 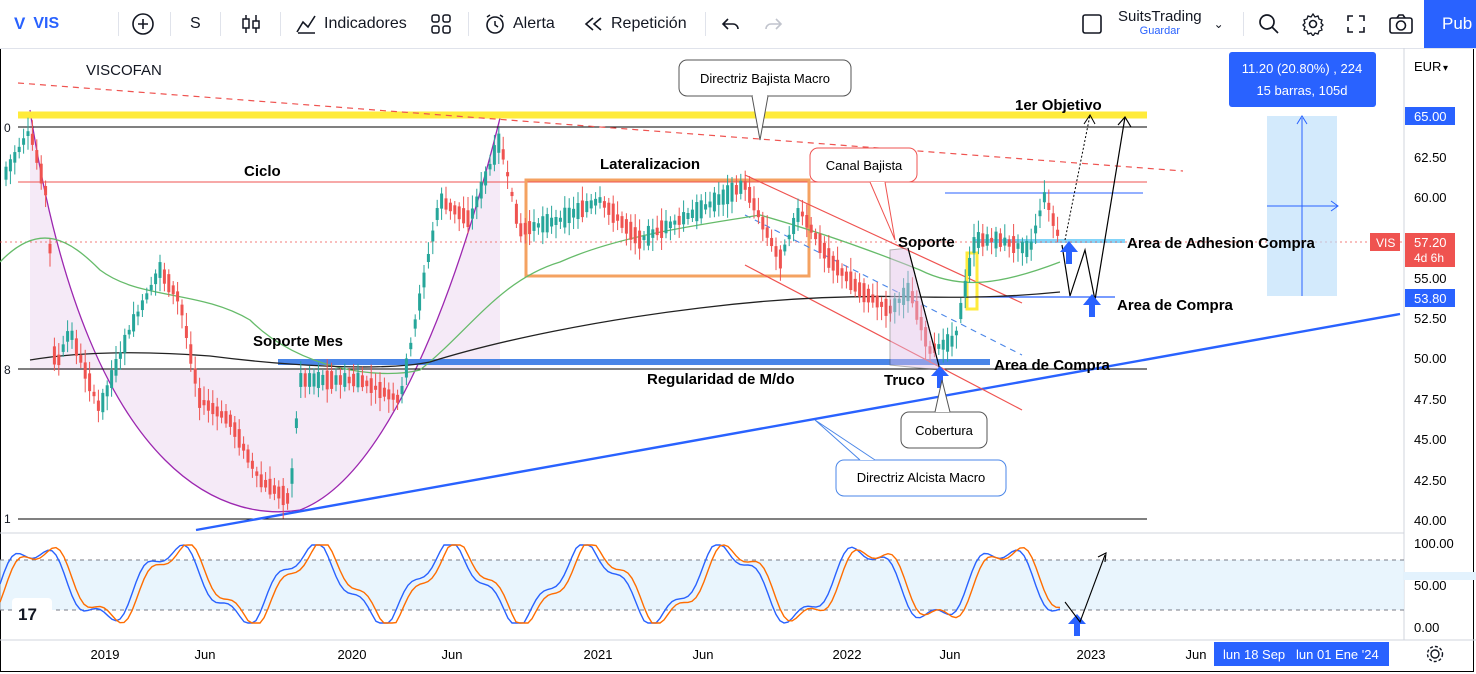 I want to click on interval-button: S, so click(x=195, y=24).